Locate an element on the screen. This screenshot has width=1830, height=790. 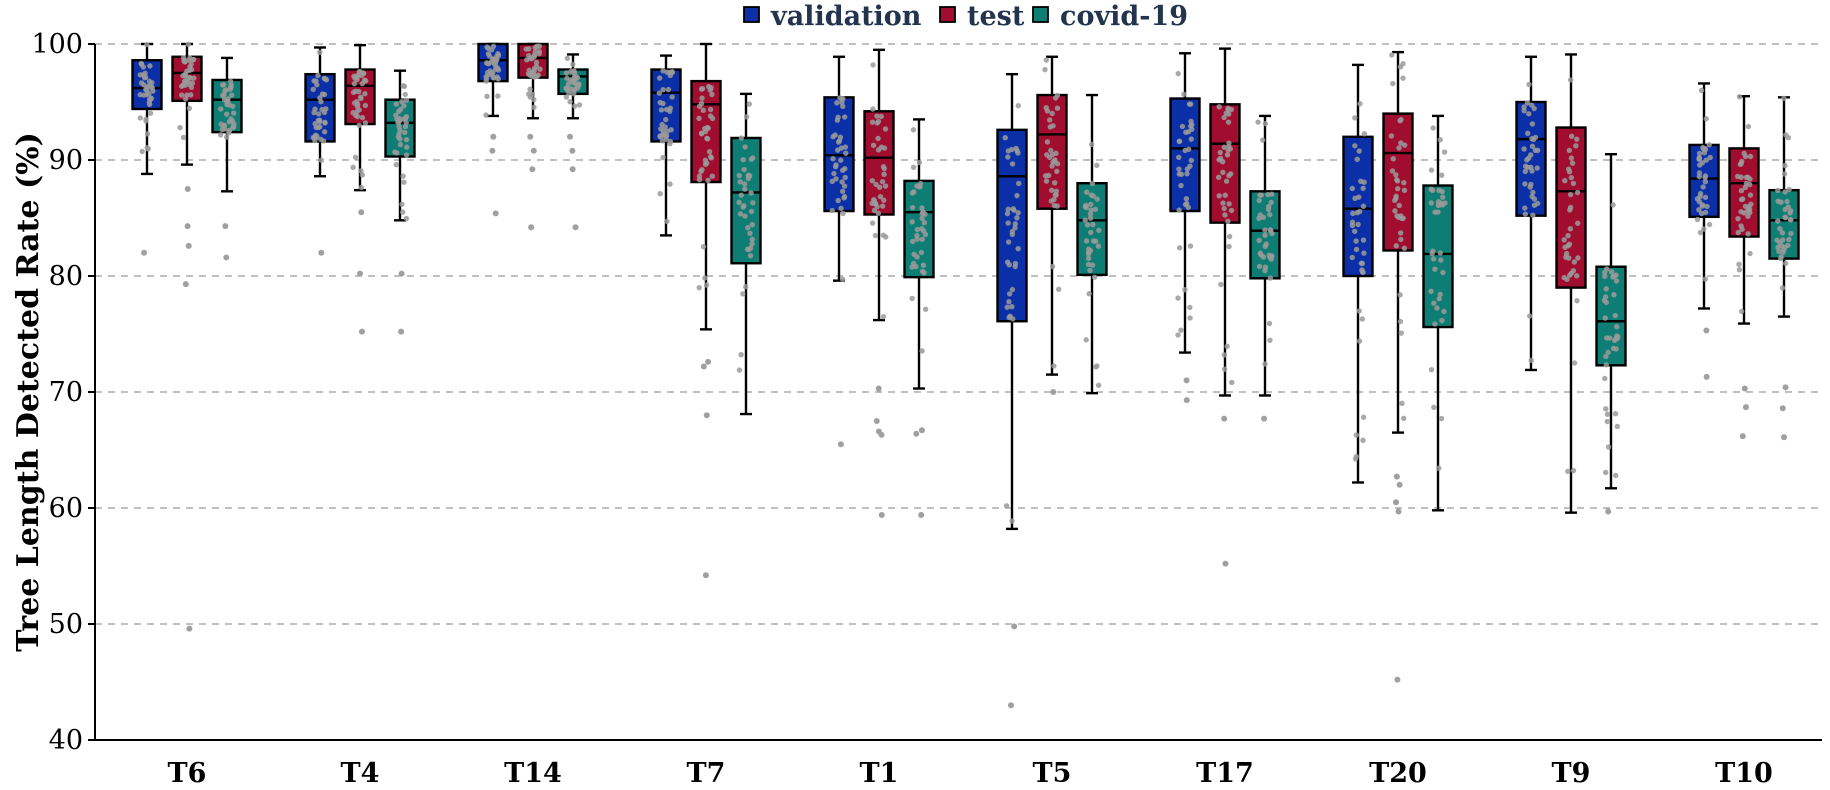
box-covid-19-T5 is located at coordinates (1092, 244).